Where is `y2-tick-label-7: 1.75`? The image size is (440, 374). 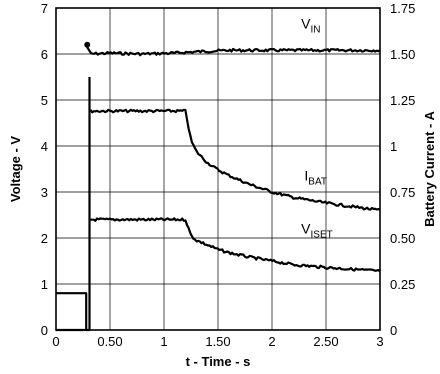 y2-tick-label-7: 1.75 is located at coordinates (402, 8).